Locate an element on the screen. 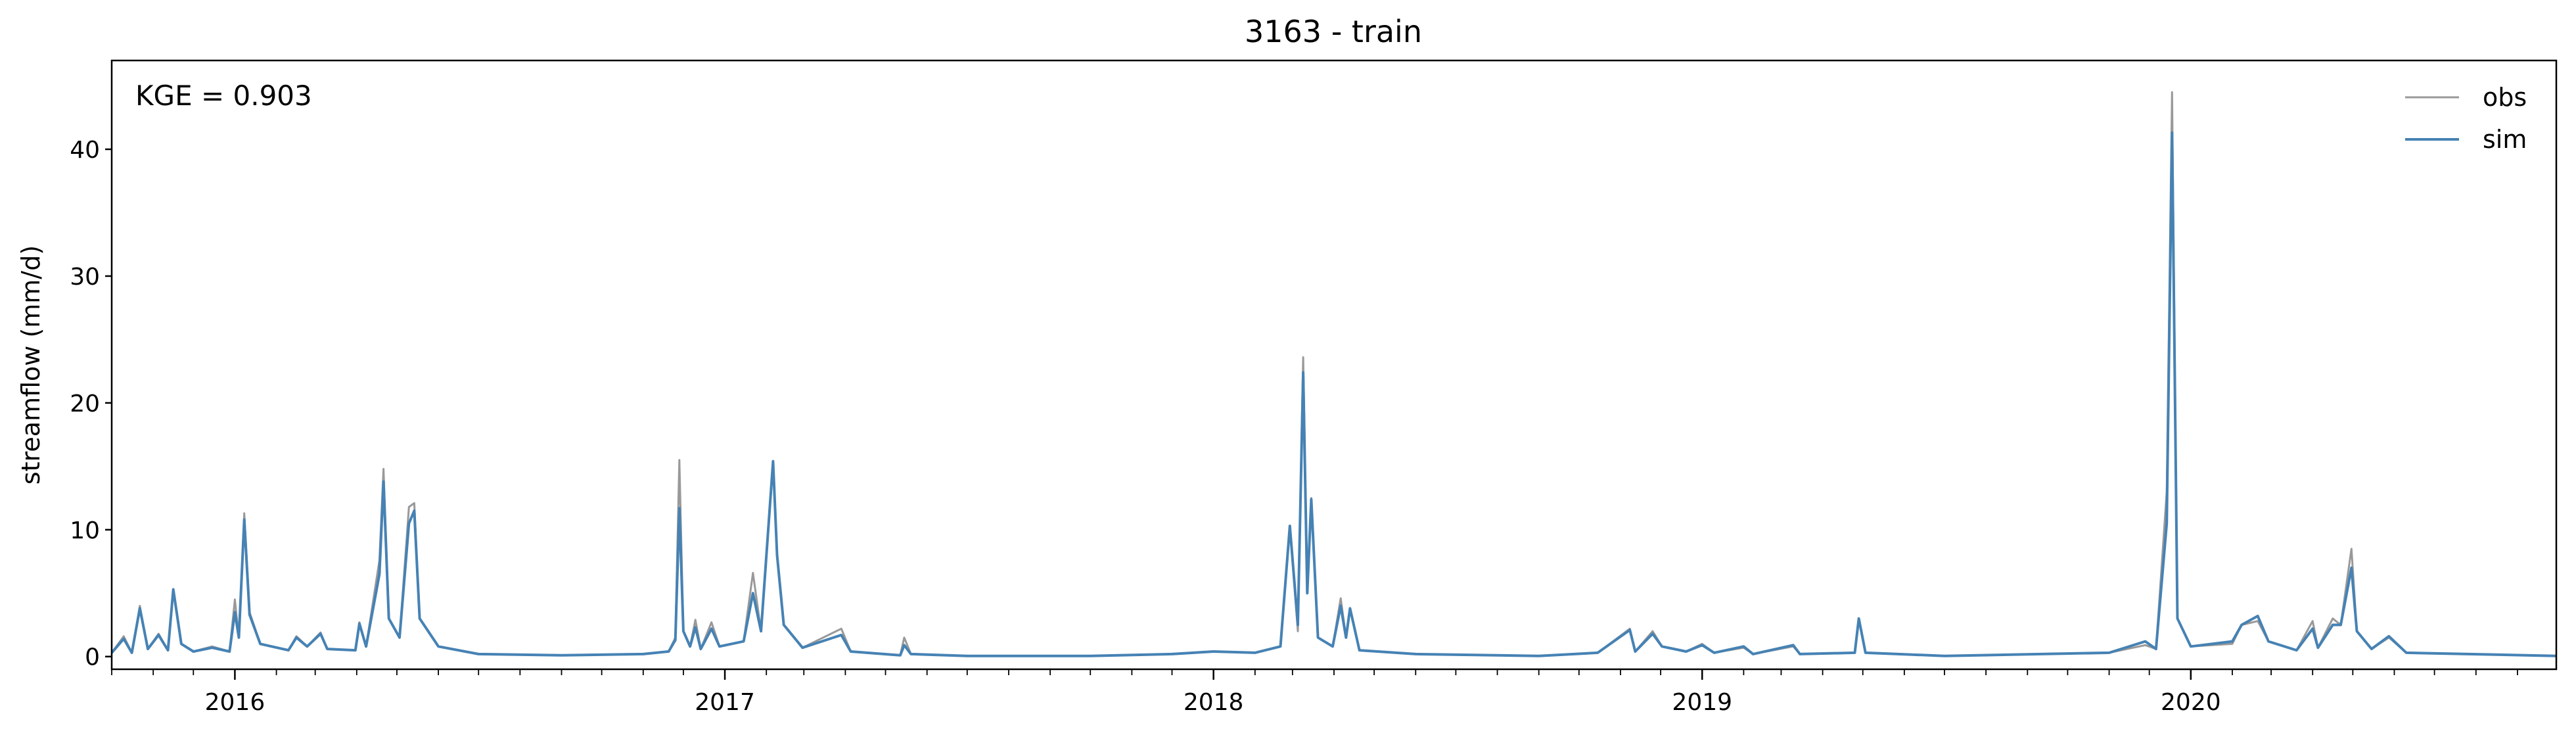 Image resolution: width=2576 pixels, height=735 pixels. x-tick-label: 2019 is located at coordinates (1702, 702).